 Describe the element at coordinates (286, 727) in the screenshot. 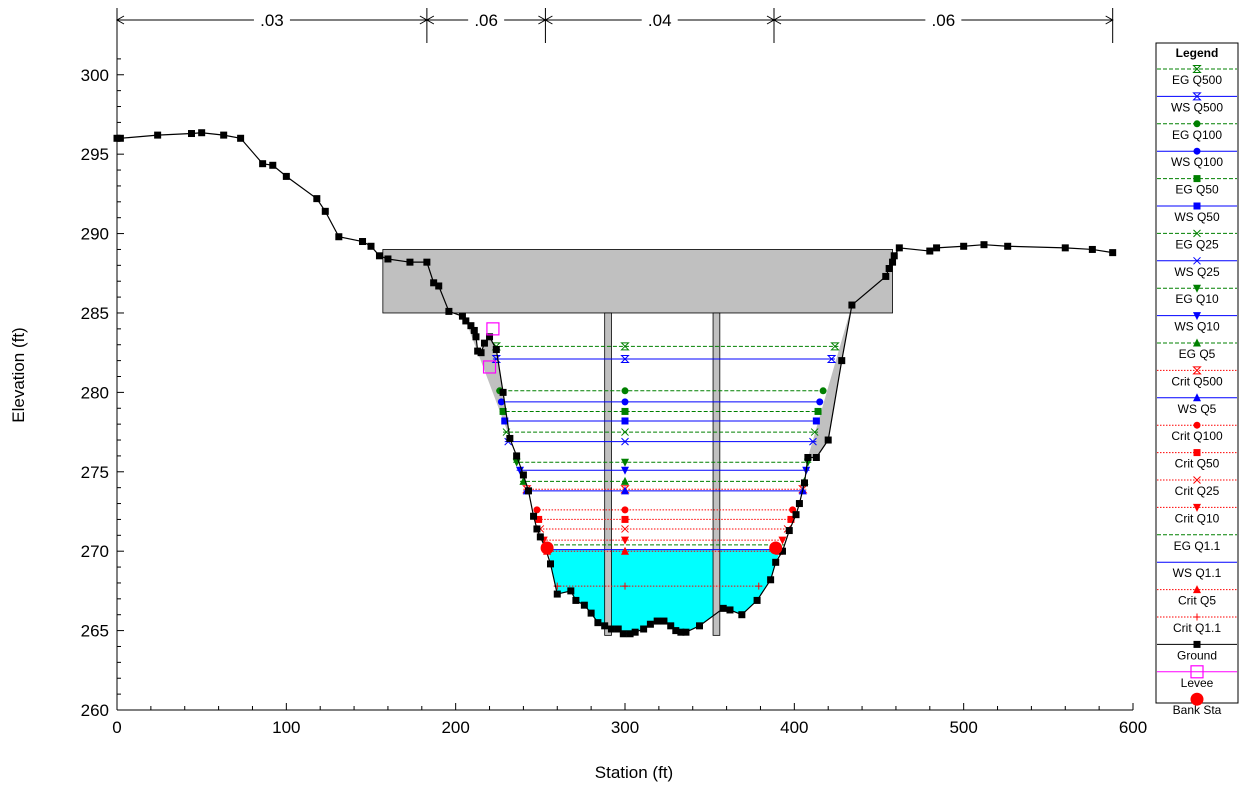

I see `x-tick-label-100: 100` at that location.